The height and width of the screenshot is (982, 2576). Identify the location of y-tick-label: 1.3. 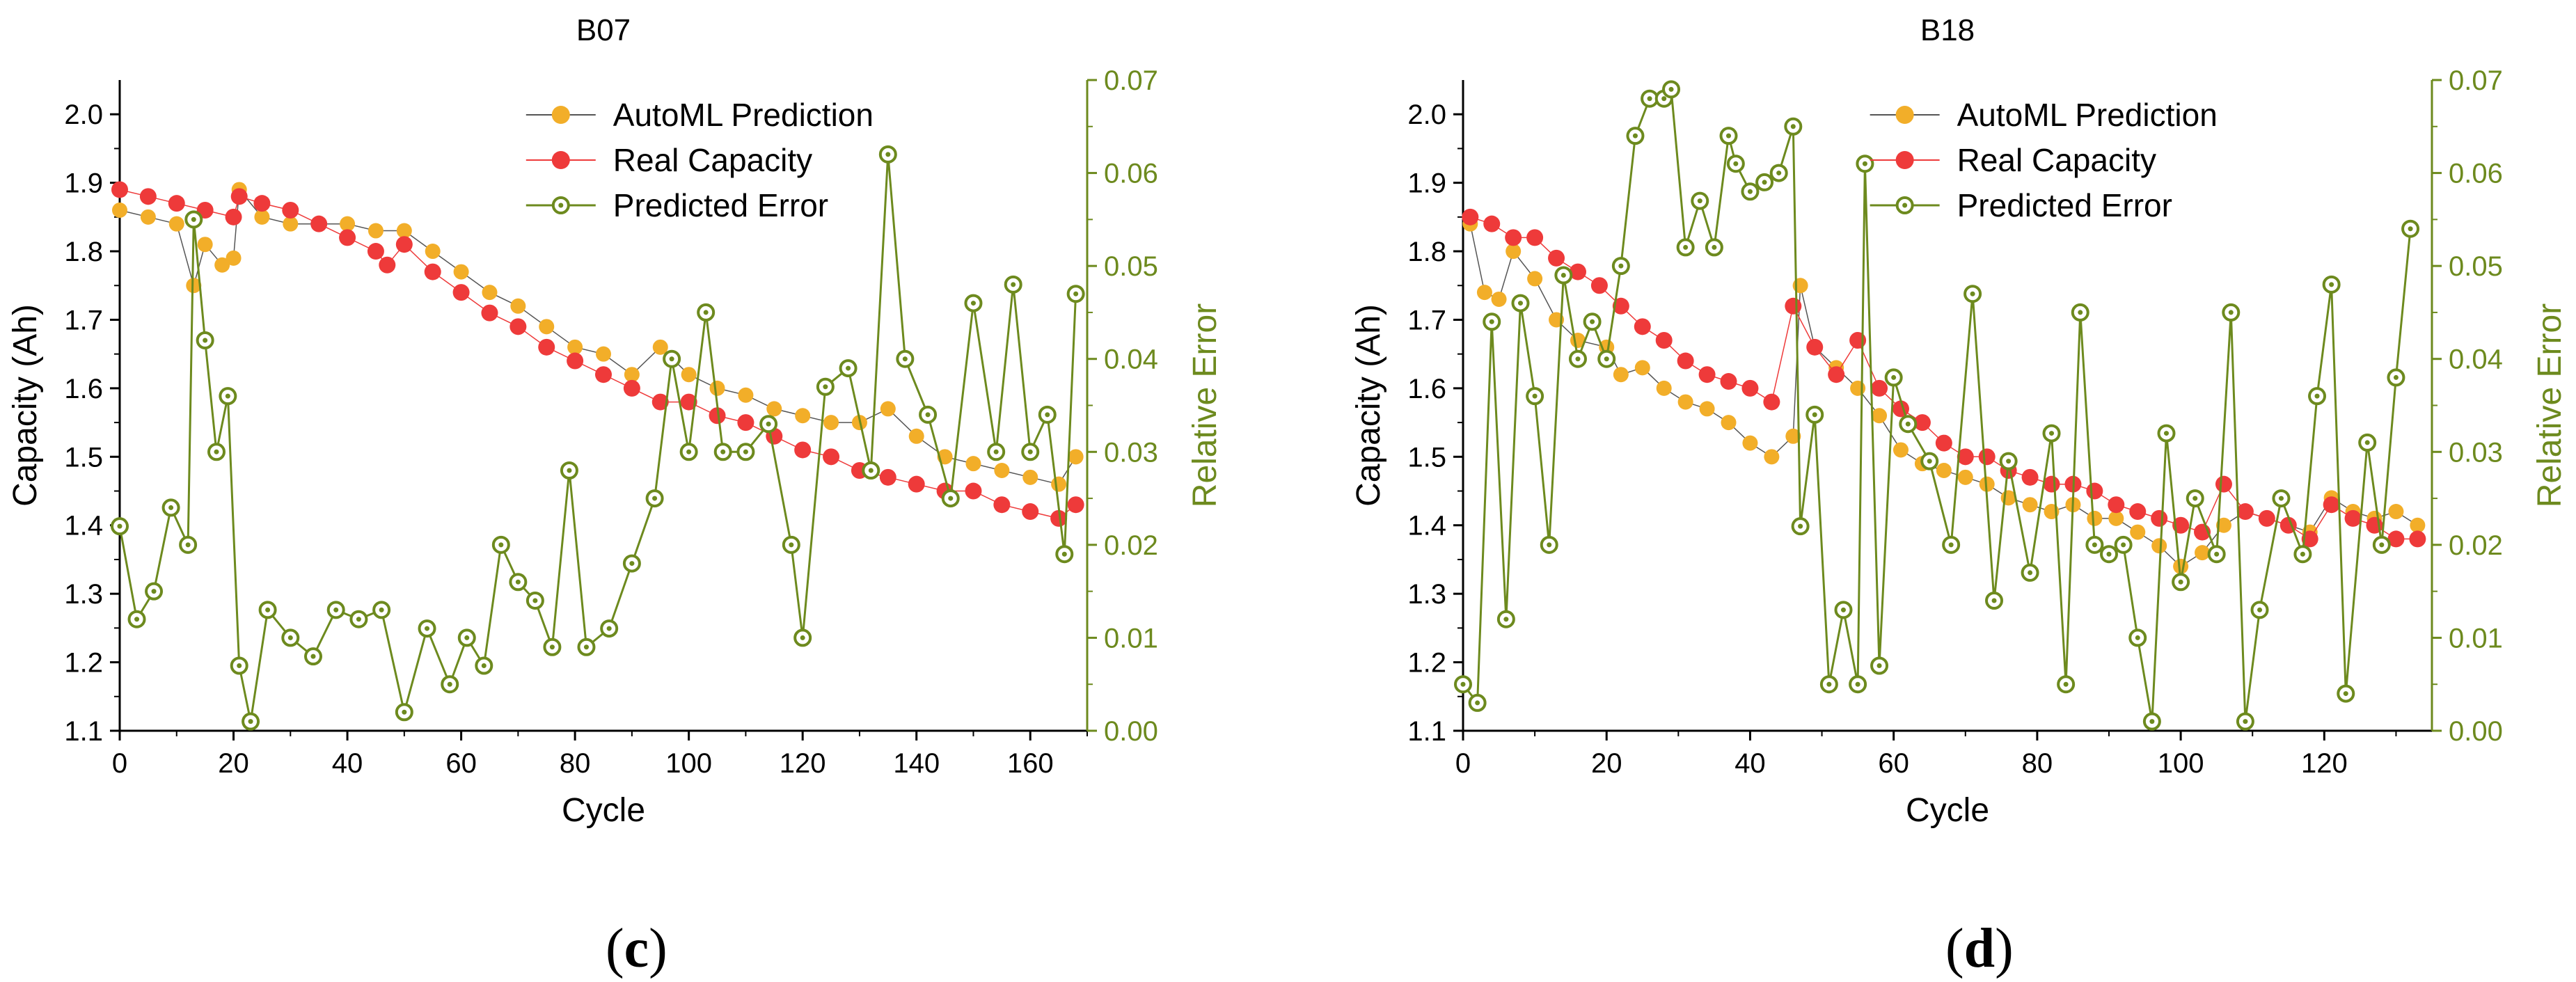
(83, 594).